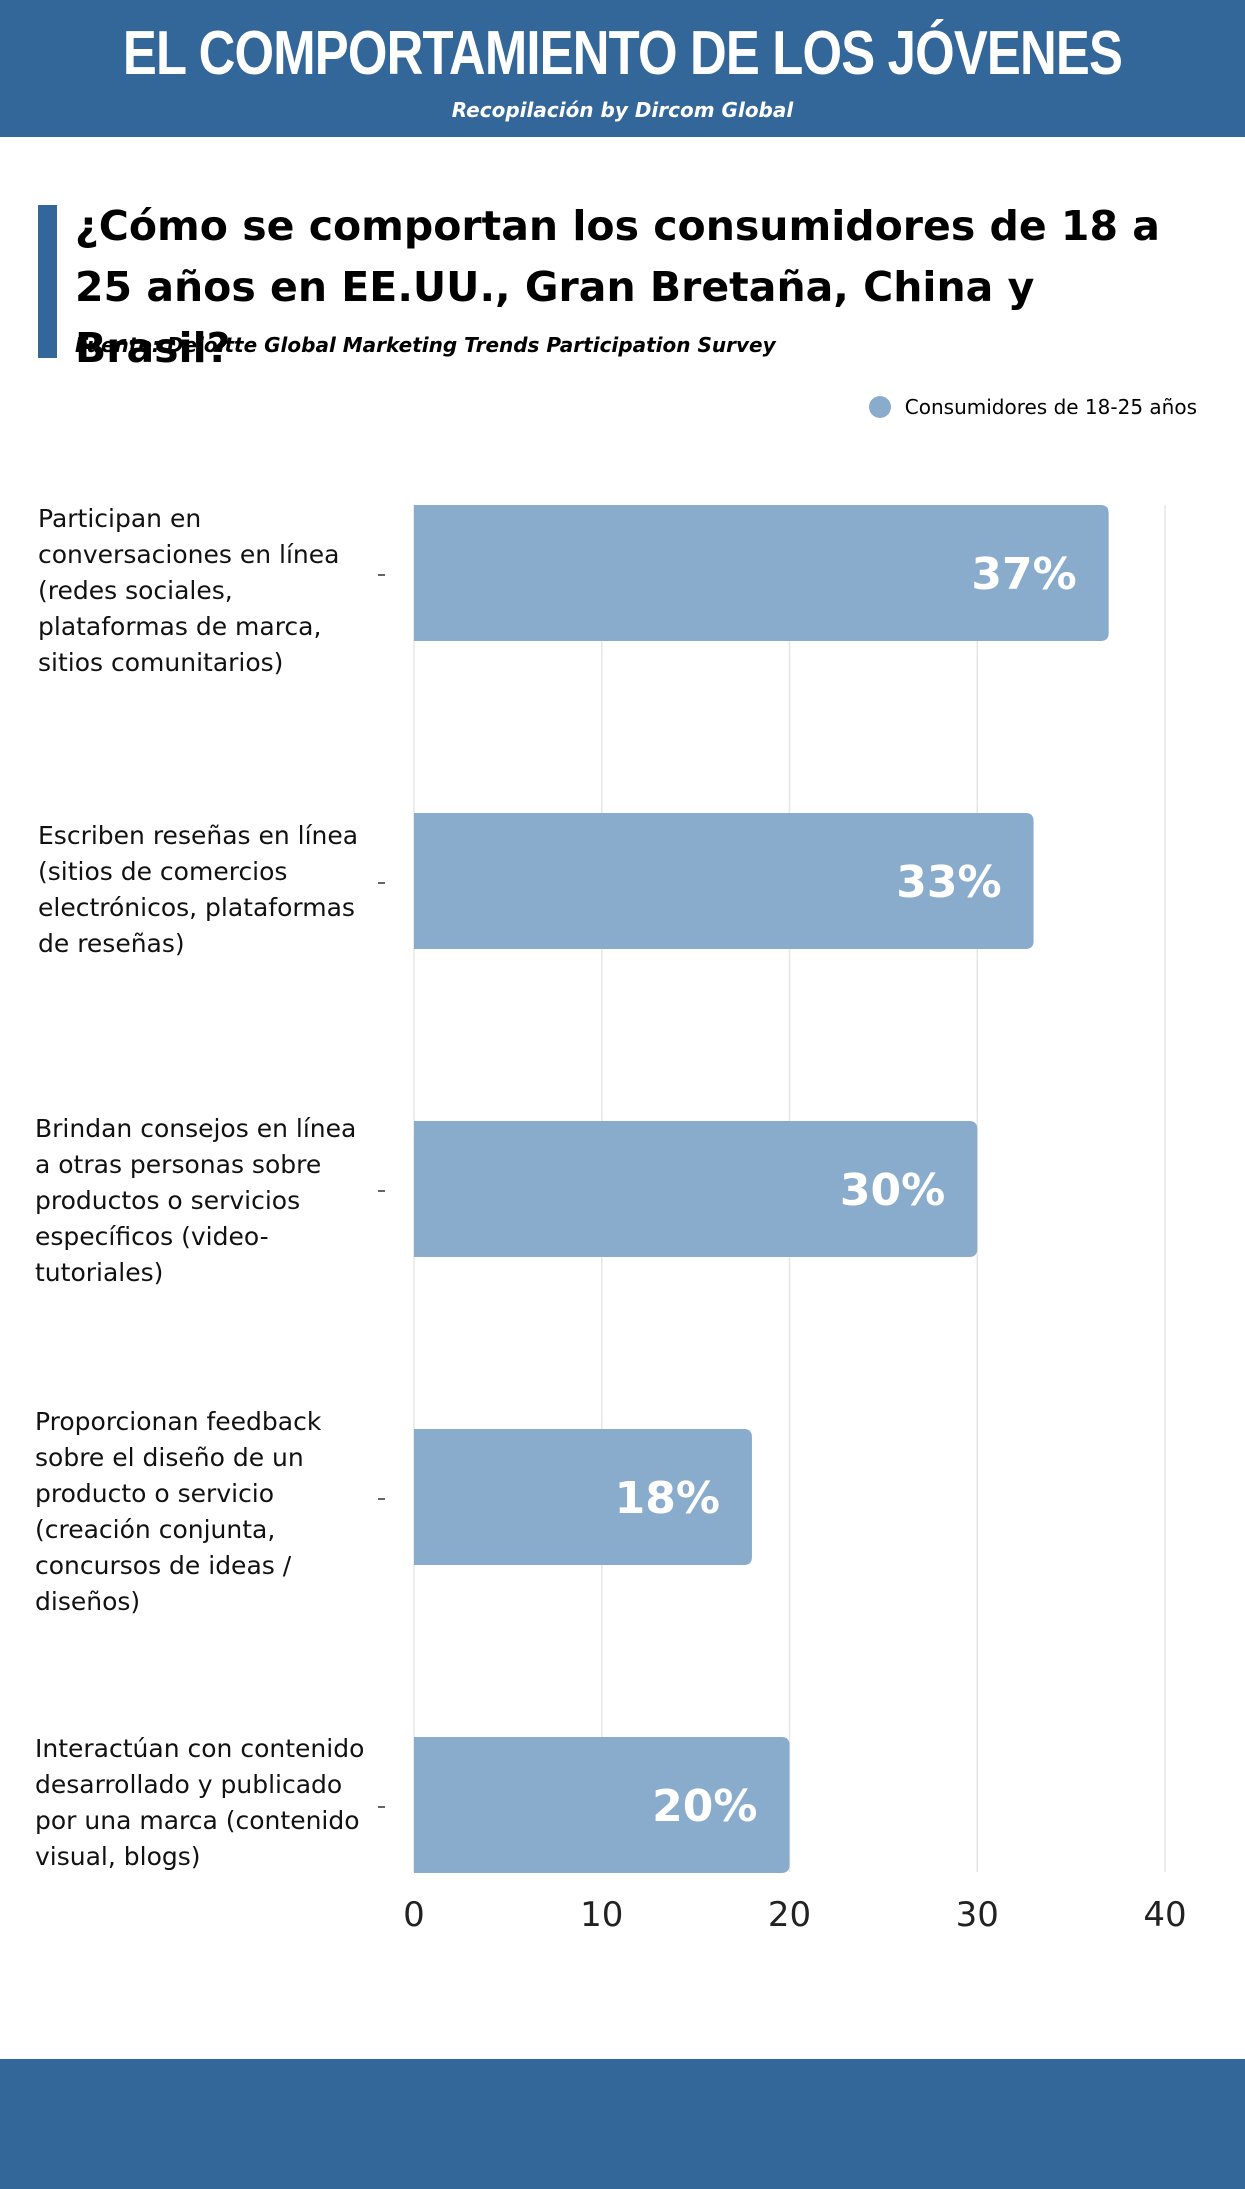  I want to click on bar-value-label: 18%, so click(667, 1498).